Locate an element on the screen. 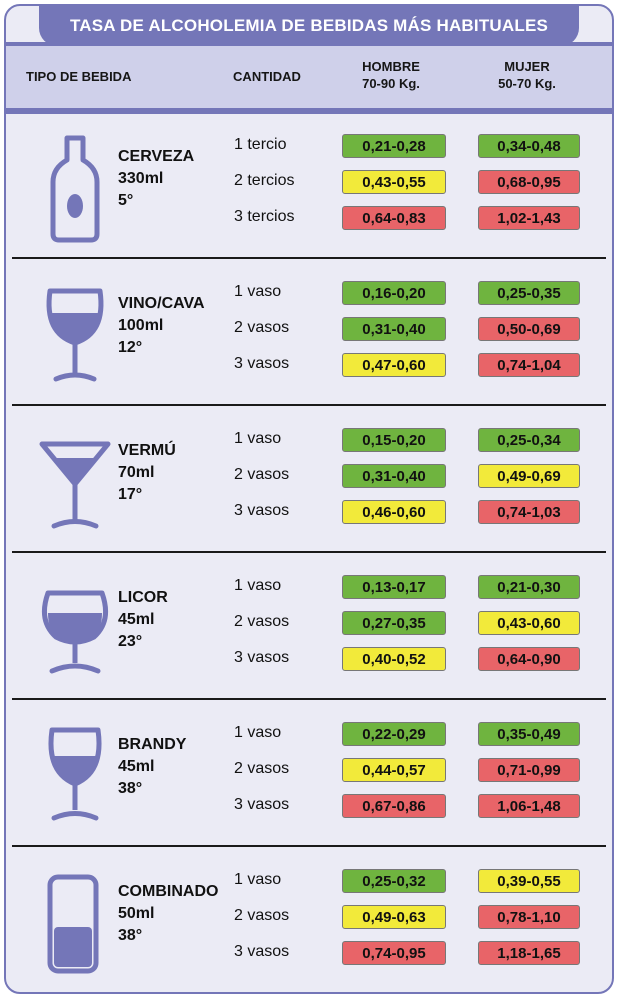 This screenshot has width=624, height=1000. mujer-value-badge: 0,35-0,49 is located at coordinates (529, 734).